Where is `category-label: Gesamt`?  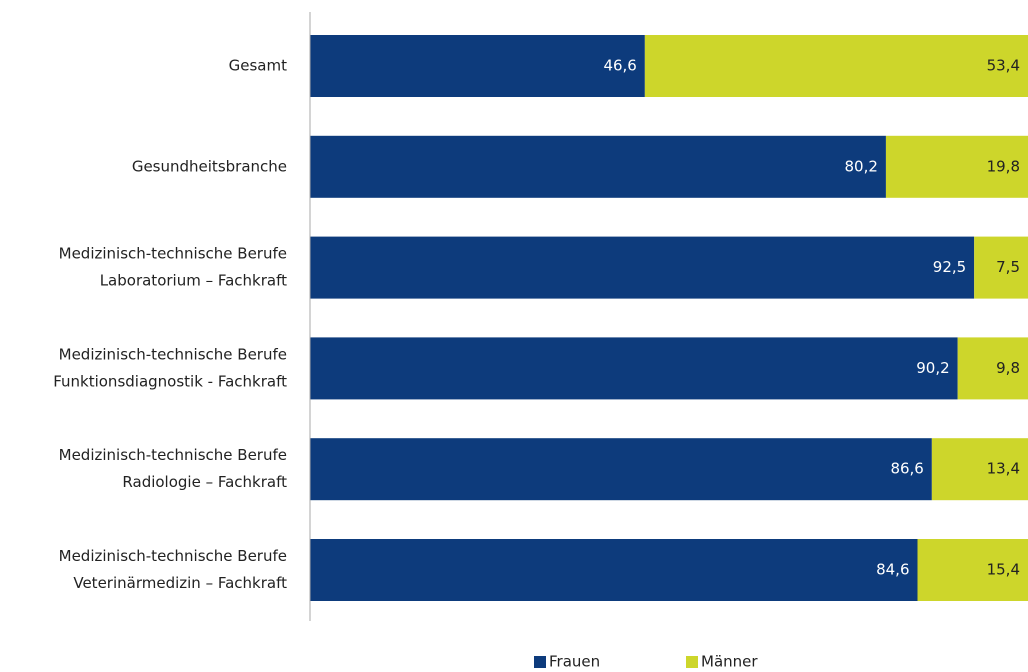
category-label: Gesamt is located at coordinates (258, 66).